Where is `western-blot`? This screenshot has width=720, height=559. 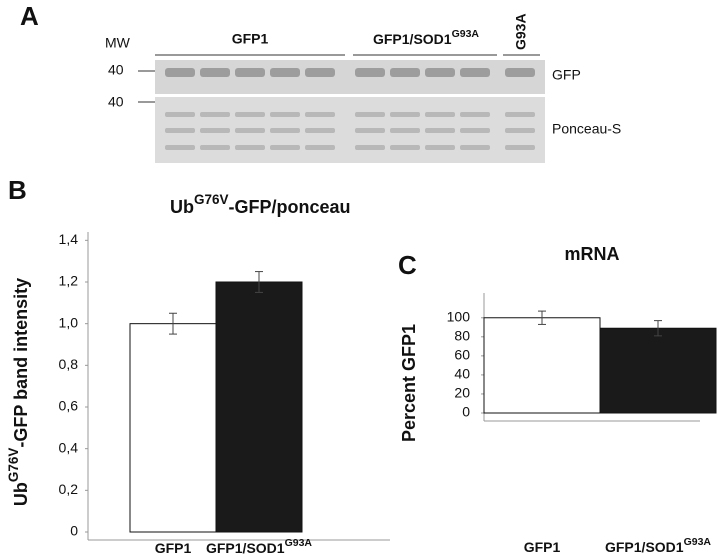 western-blot is located at coordinates (350, 111).